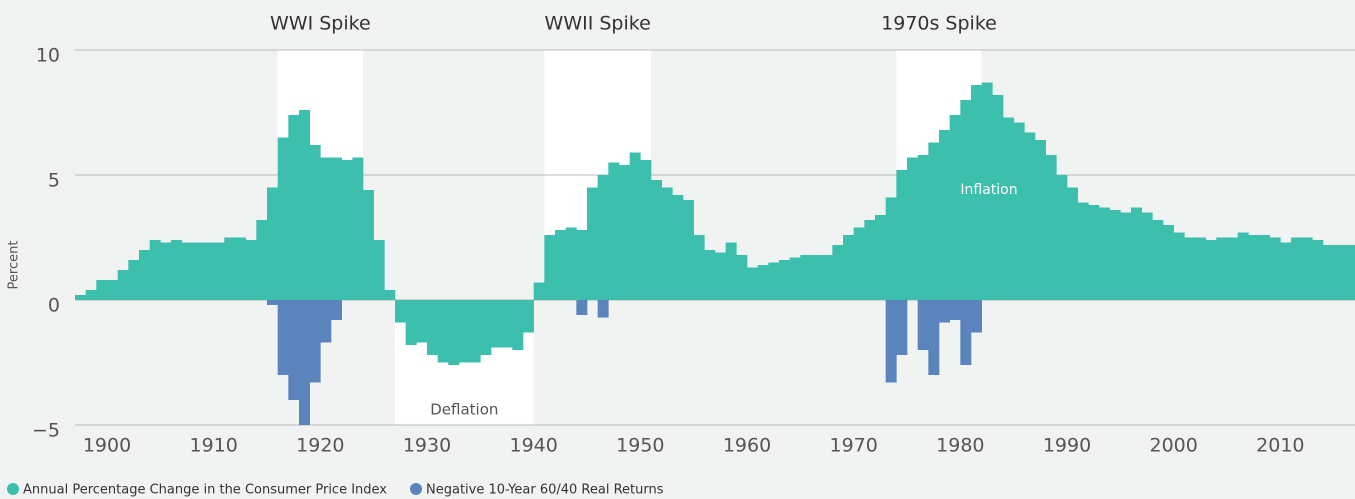 The height and width of the screenshot is (499, 1355). Describe the element at coordinates (54, 181) in the screenshot. I see `y-tick-label: 5` at that location.